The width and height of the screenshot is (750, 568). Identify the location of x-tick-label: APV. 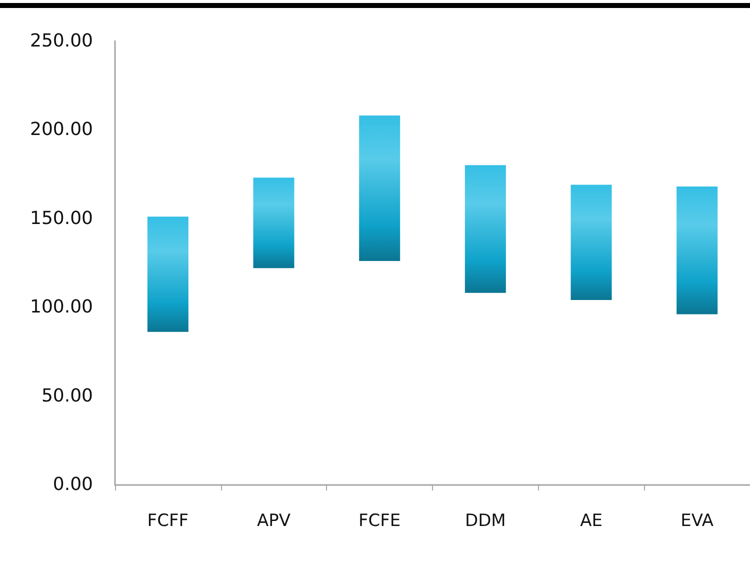
(273, 521).